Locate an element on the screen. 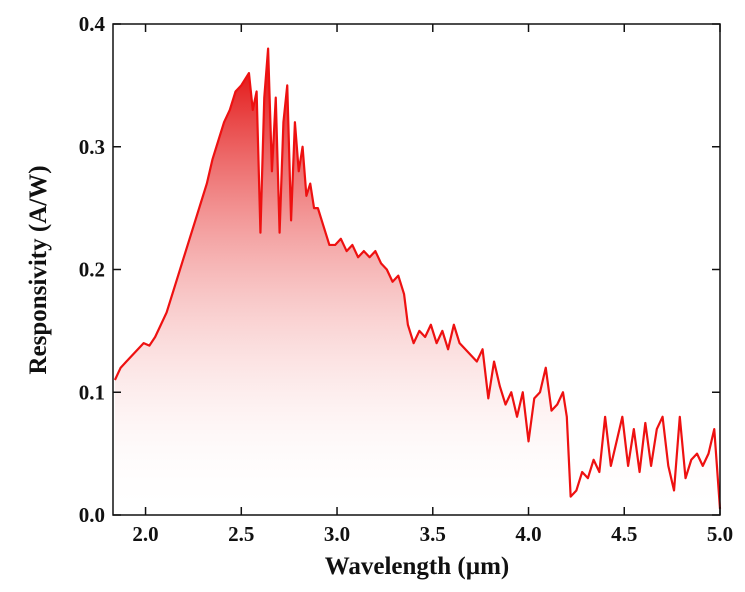  x-tick-label: 2.0 is located at coordinates (145, 534).